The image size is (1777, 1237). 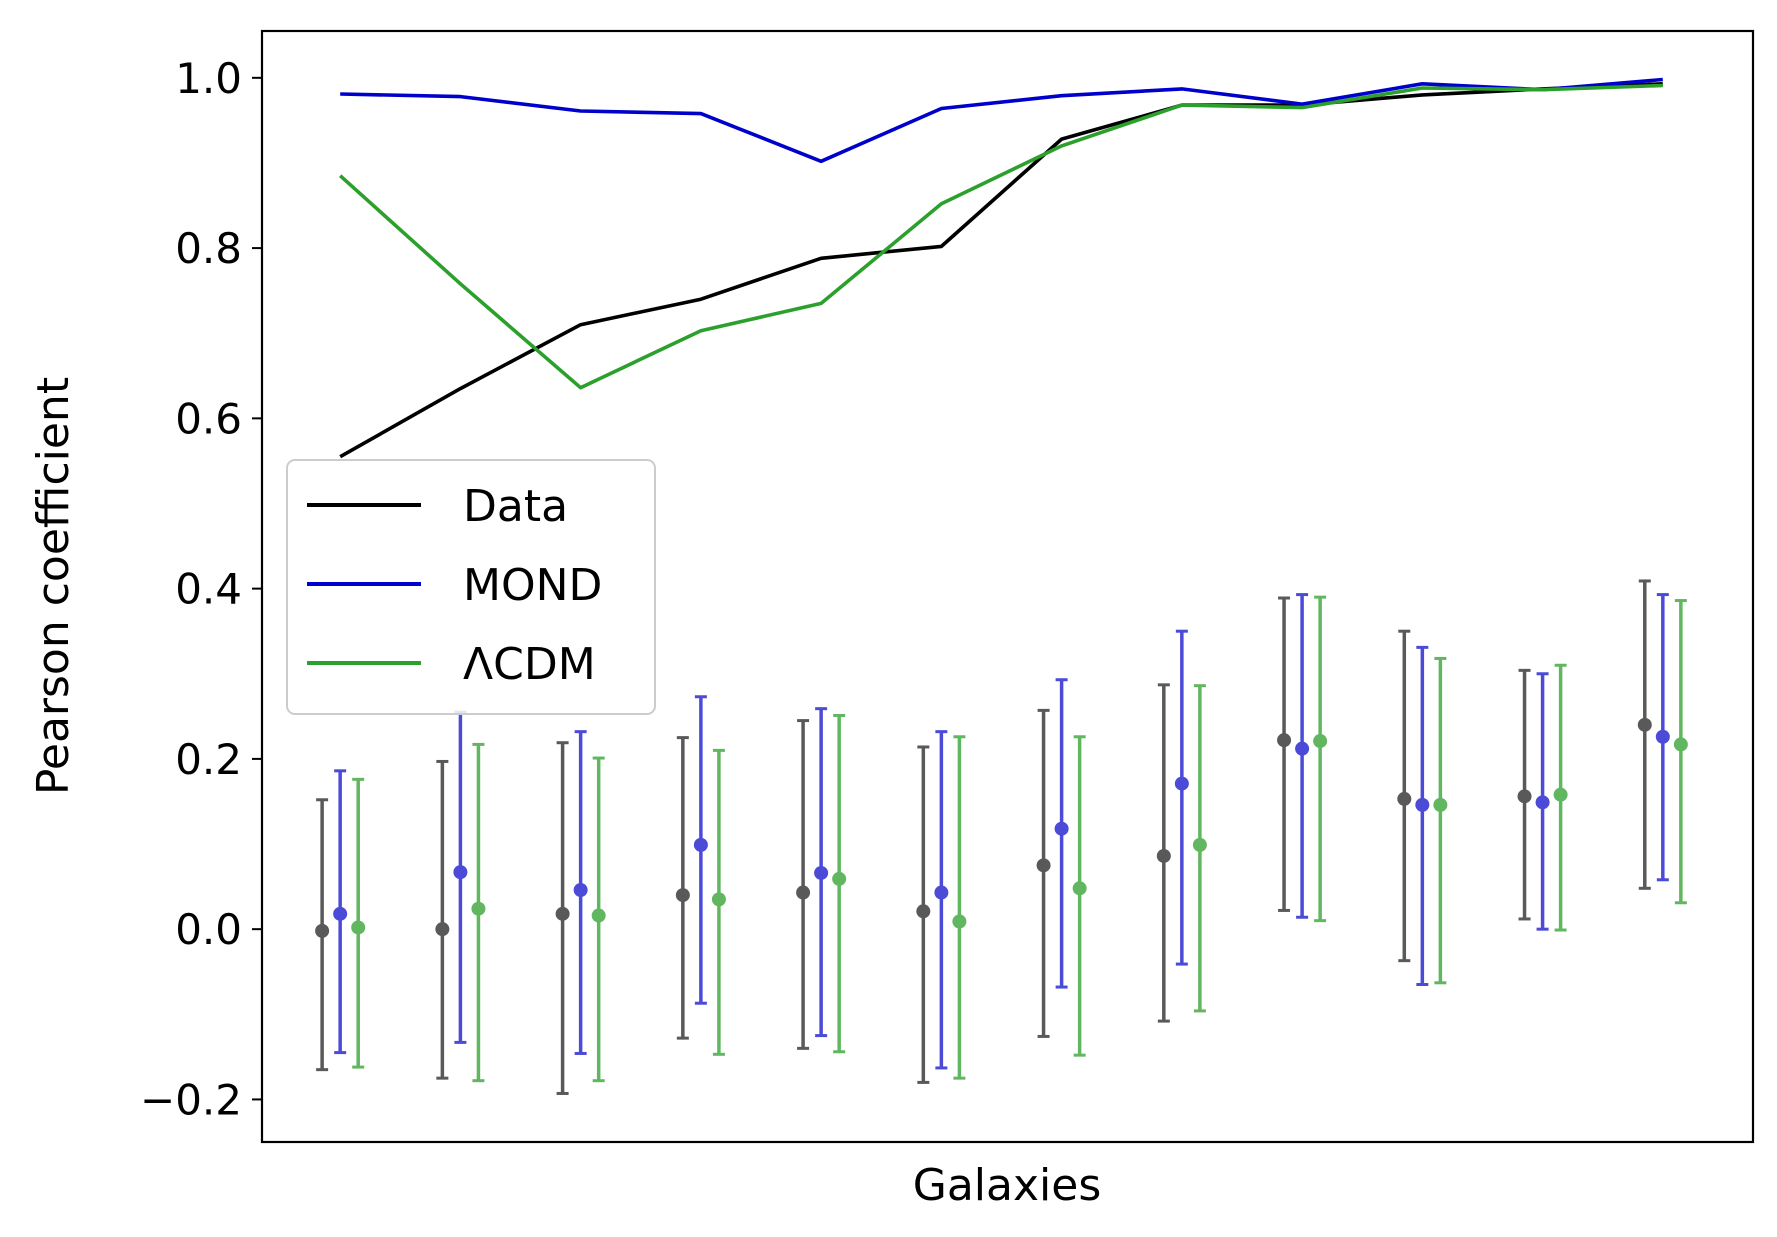 What do you see at coordinates (208, 929) in the screenshot?
I see `y-tick-label: 0.0` at bounding box center [208, 929].